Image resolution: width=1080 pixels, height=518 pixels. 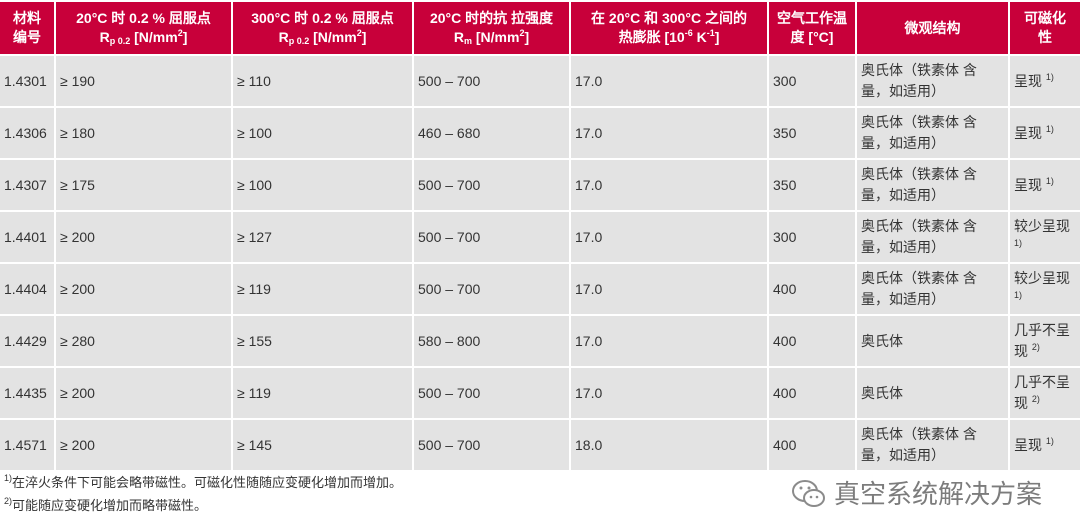 I want to click on wechat-icon, so click(x=808, y=493).